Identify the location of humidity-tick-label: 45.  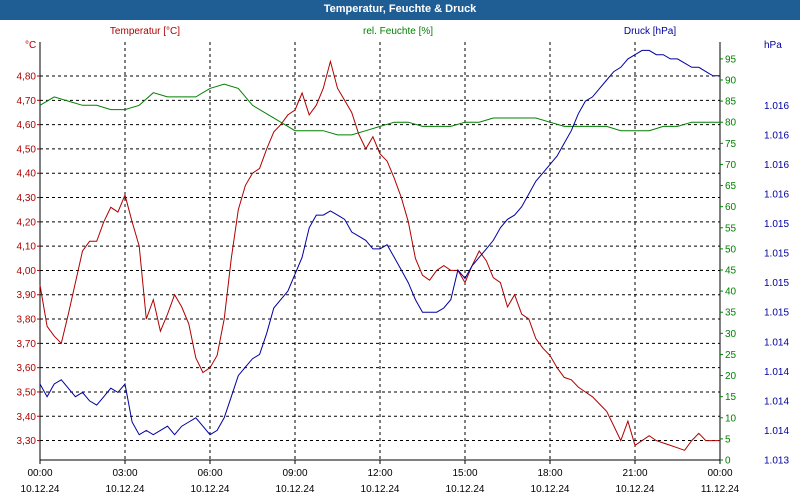
(731, 271).